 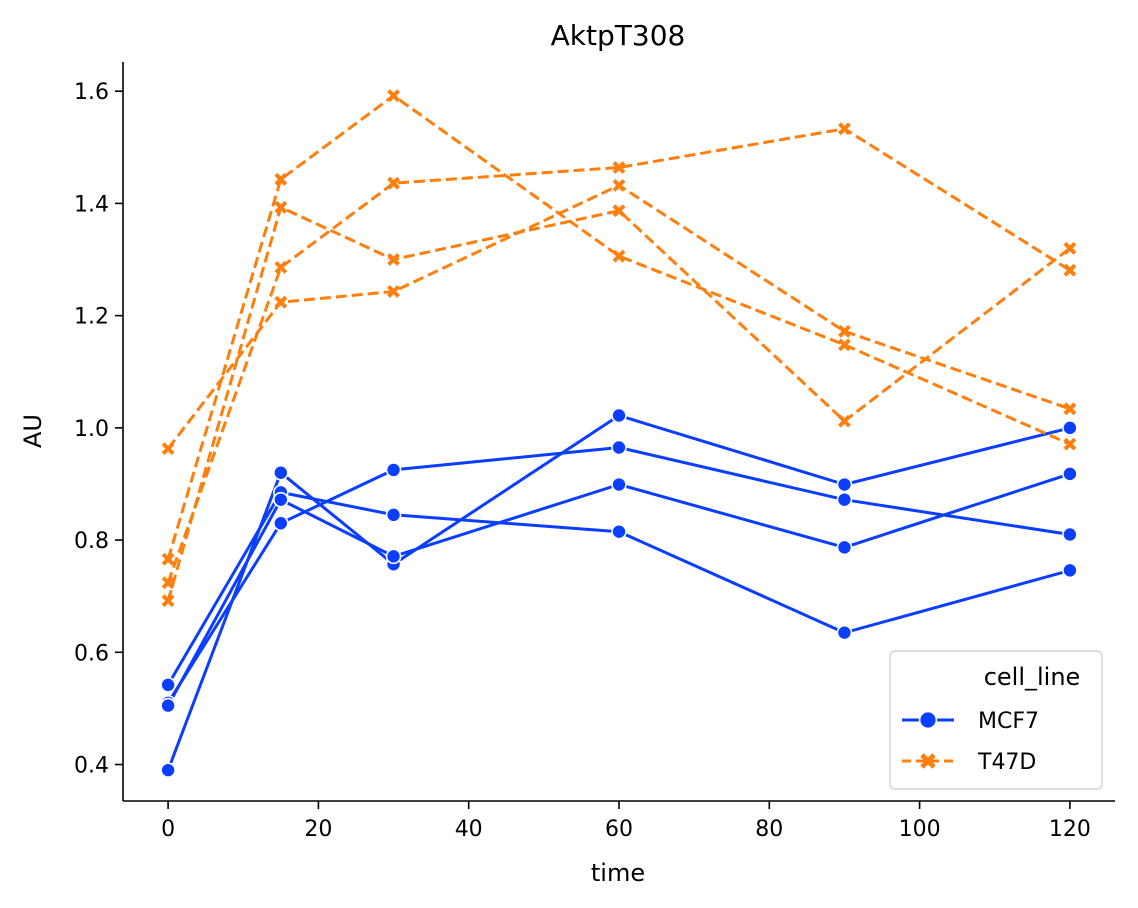 What do you see at coordinates (91, 429) in the screenshot?
I see `y-tick-label: 1.0` at bounding box center [91, 429].